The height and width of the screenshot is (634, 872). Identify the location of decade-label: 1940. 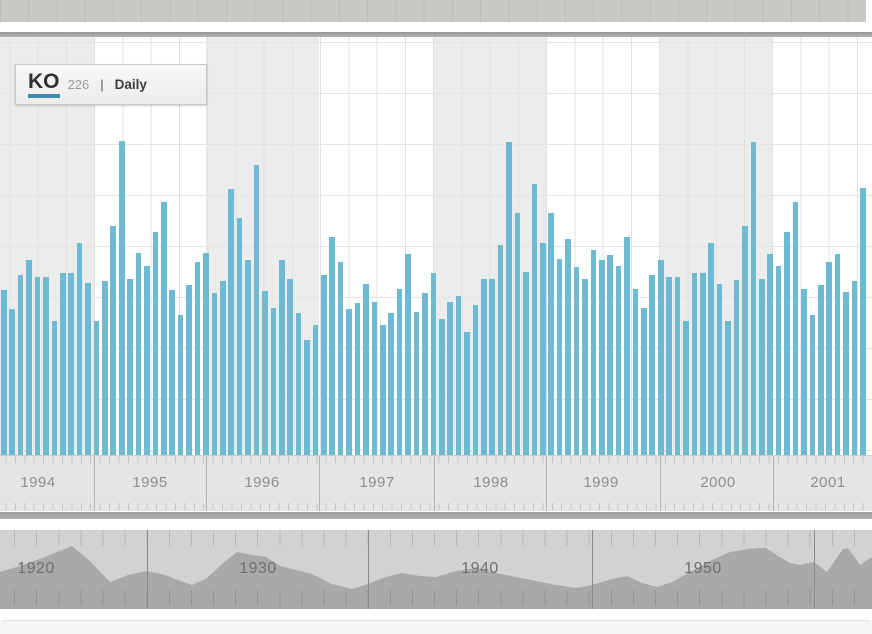
(480, 568).